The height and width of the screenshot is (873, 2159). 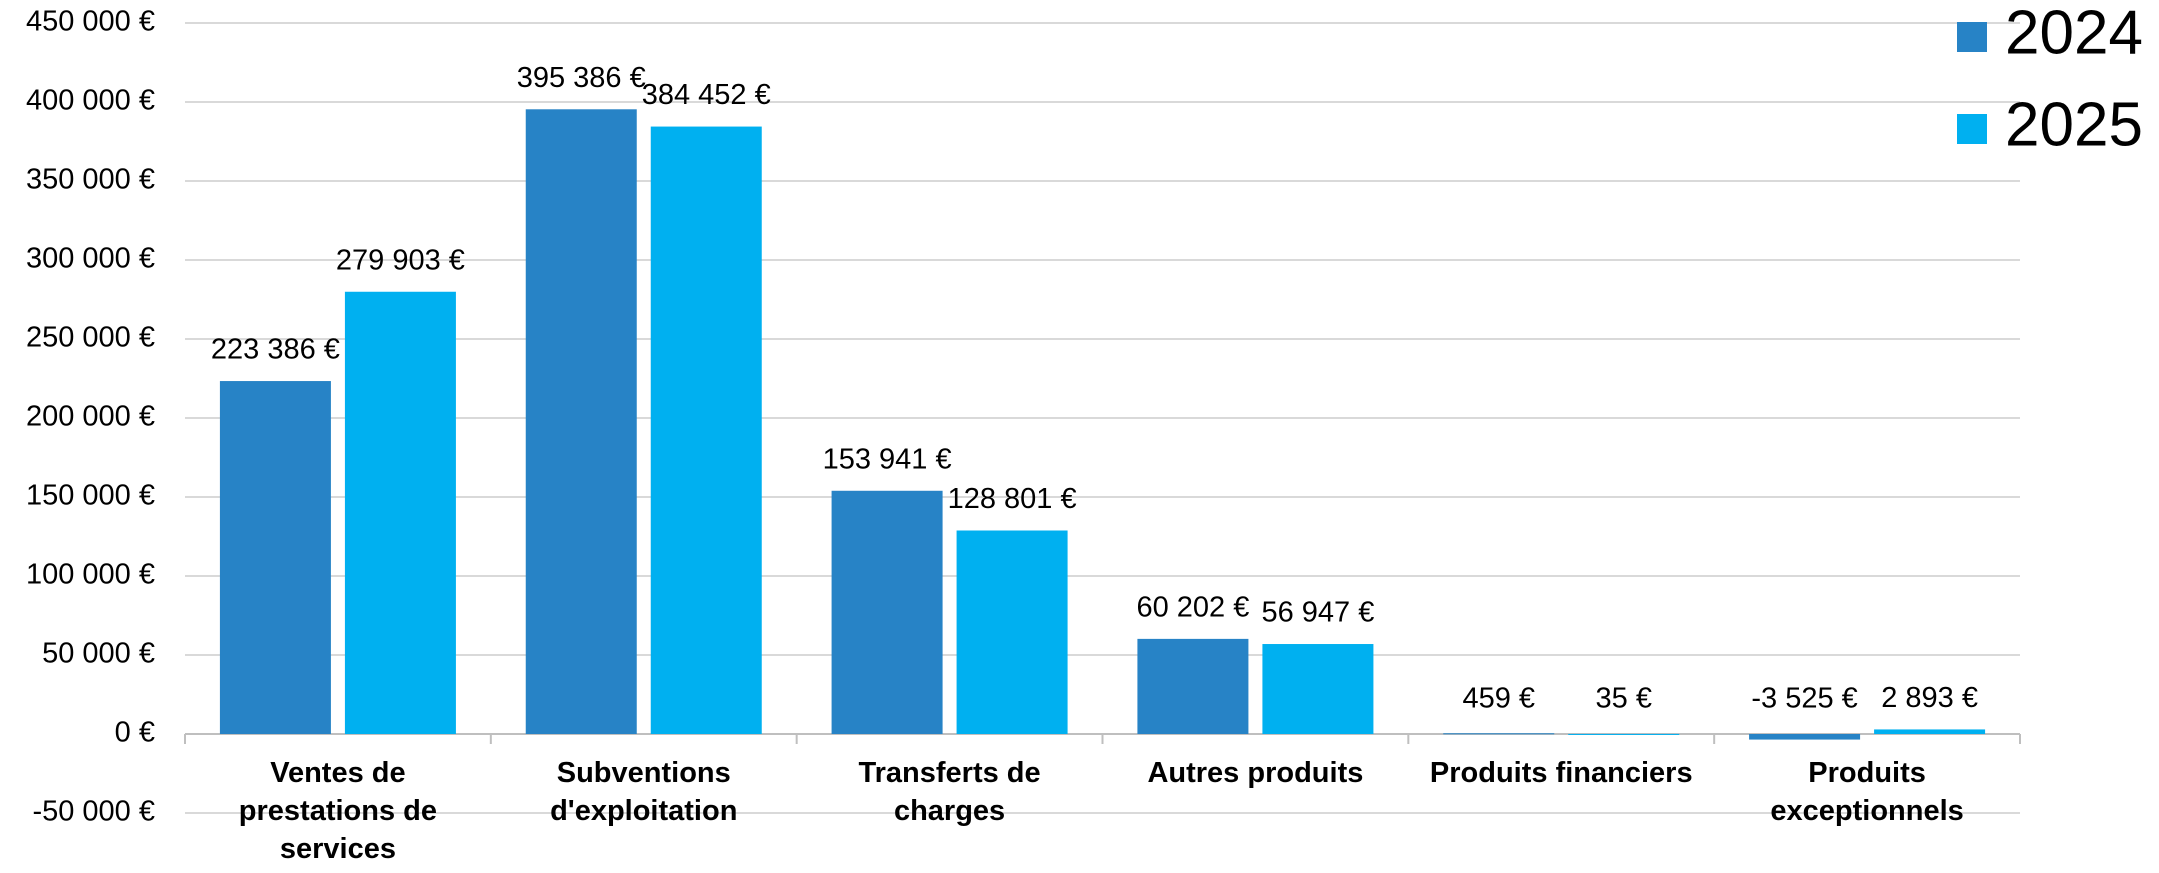 I want to click on y-tick-label: 100 000 €, so click(x=90, y=575).